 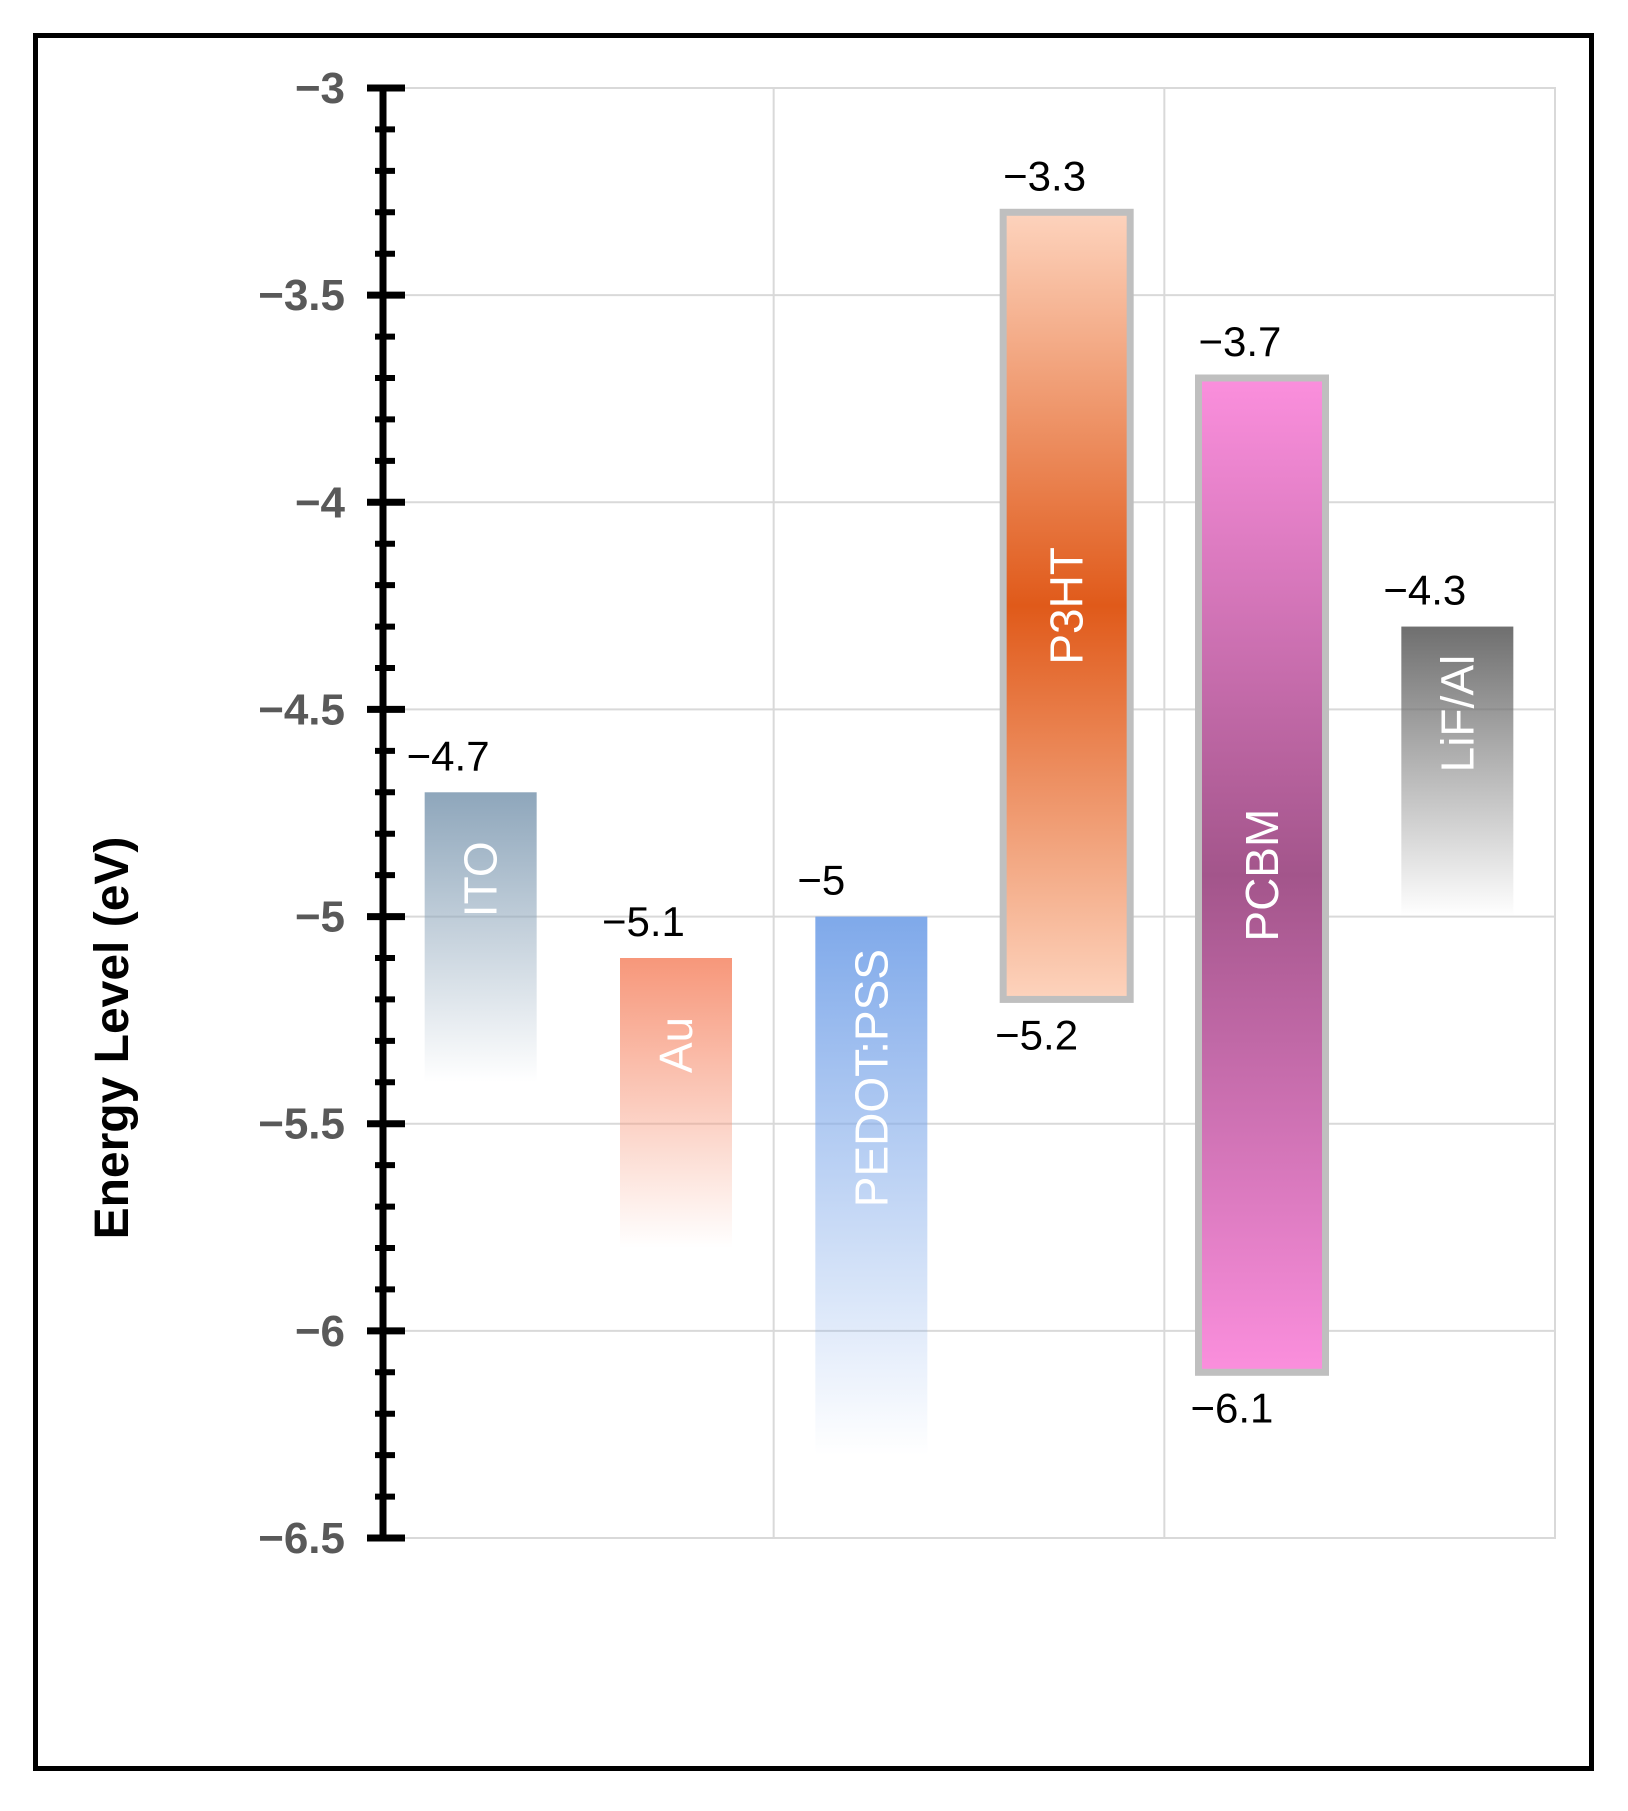 What do you see at coordinates (112, 1038) in the screenshot?
I see `y-axis-title: Energy Level (eV)` at bounding box center [112, 1038].